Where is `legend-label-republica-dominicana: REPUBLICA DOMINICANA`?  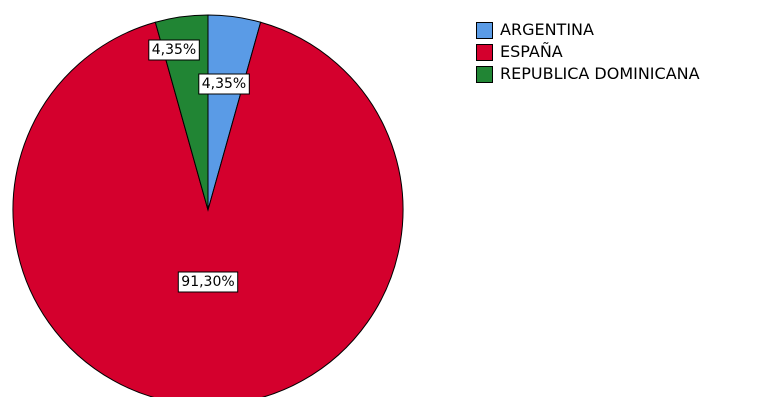 legend-label-republica-dominicana: REPUBLICA DOMINICANA is located at coordinates (600, 73).